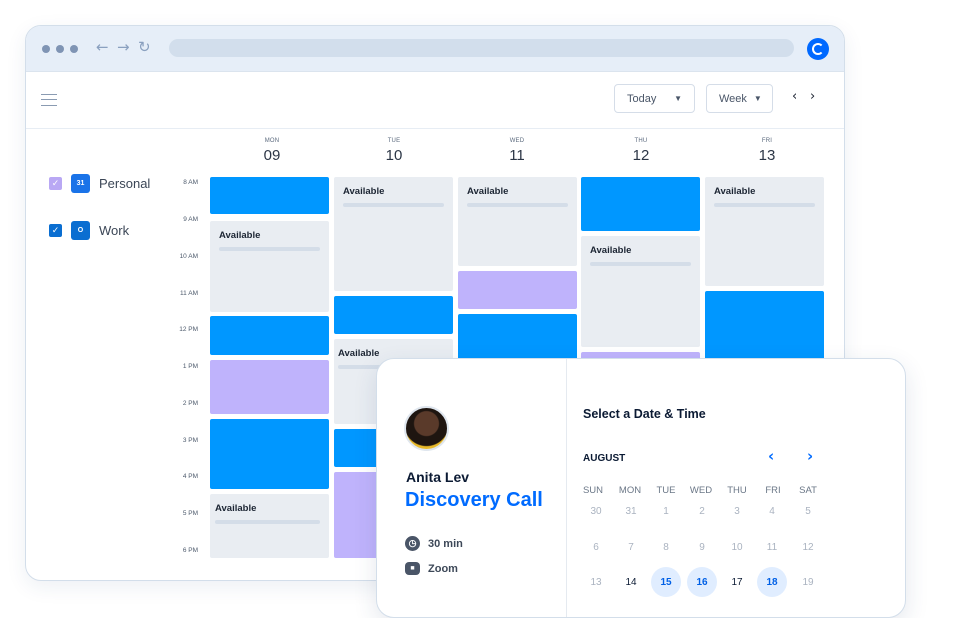 This screenshot has height=618, width=960. I want to click on calendar-label: Work, so click(114, 230).